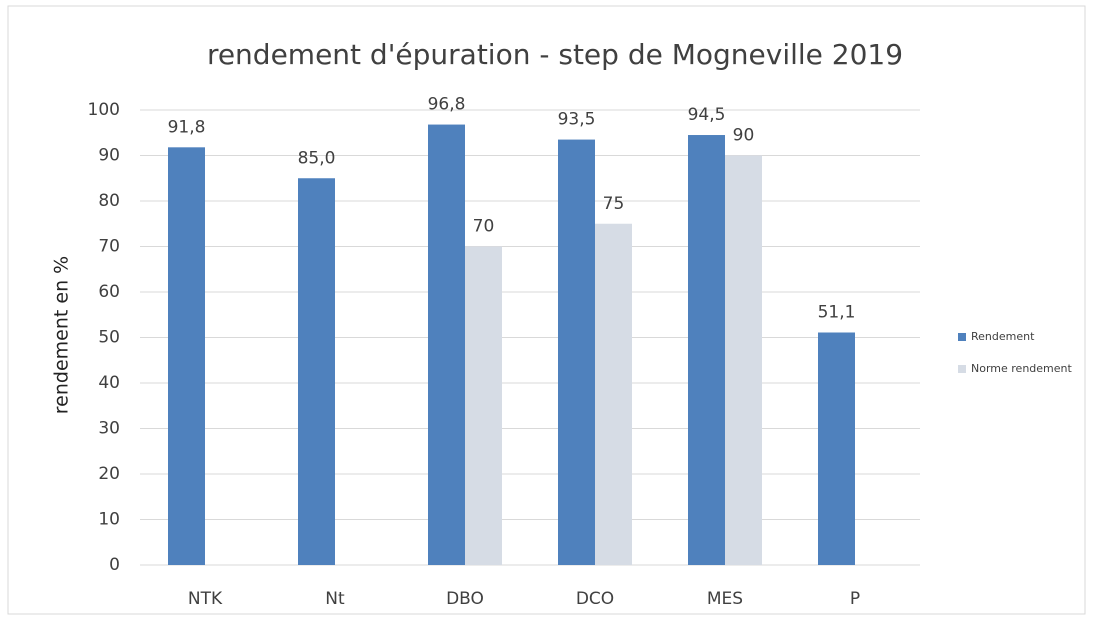 The width and height of the screenshot is (1093, 621). What do you see at coordinates (109, 474) in the screenshot?
I see `y-tick-label: 20` at bounding box center [109, 474].